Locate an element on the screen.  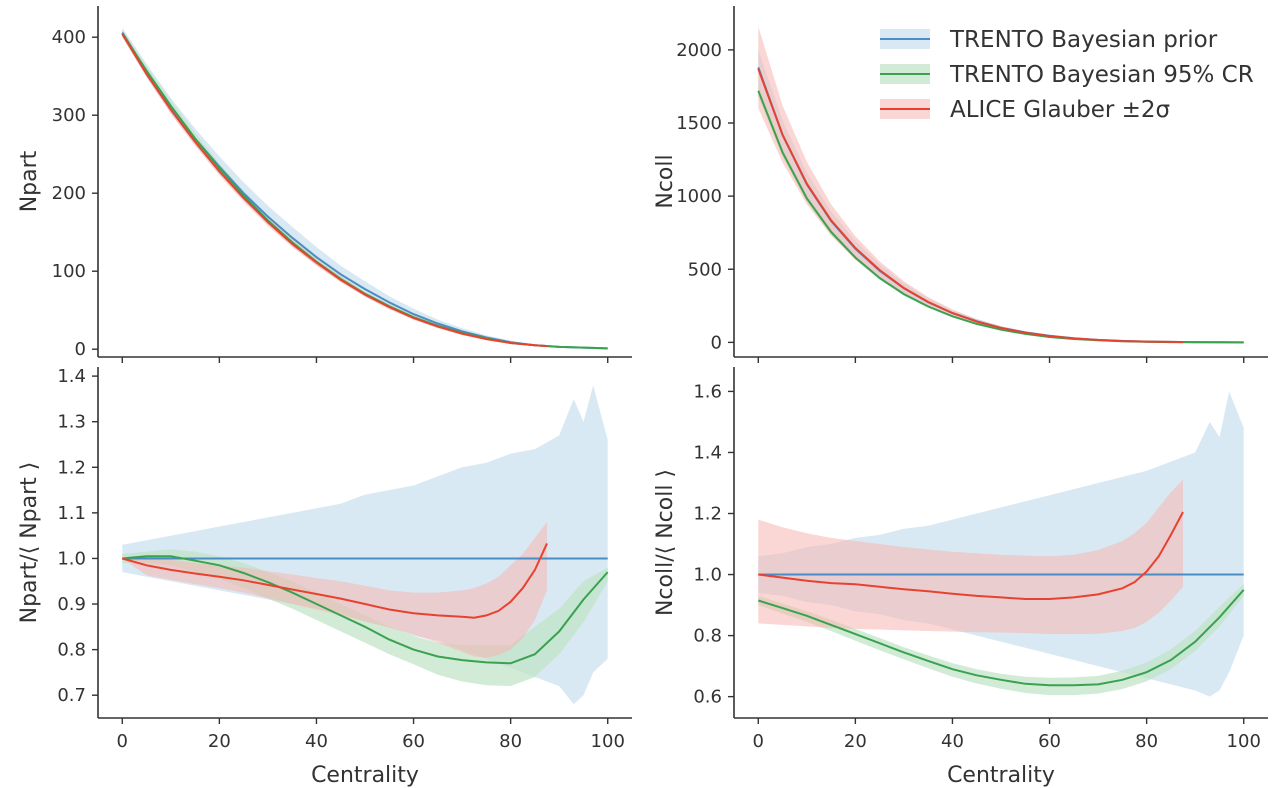
legend-item-cr: TRENTO Bayesian 95% CR is located at coordinates (1067, 75).